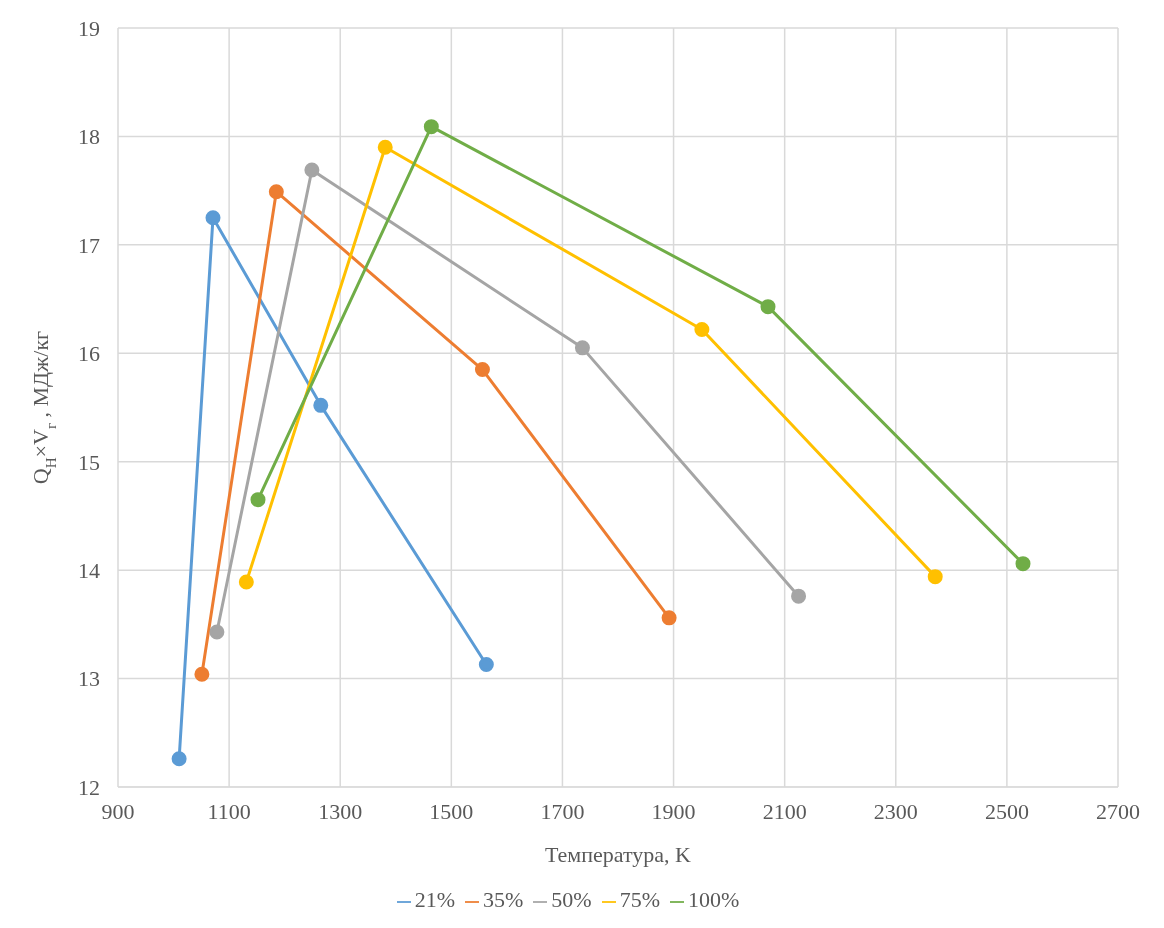  What do you see at coordinates (713, 899) in the screenshot?
I see `legend-label: 100%` at bounding box center [713, 899].